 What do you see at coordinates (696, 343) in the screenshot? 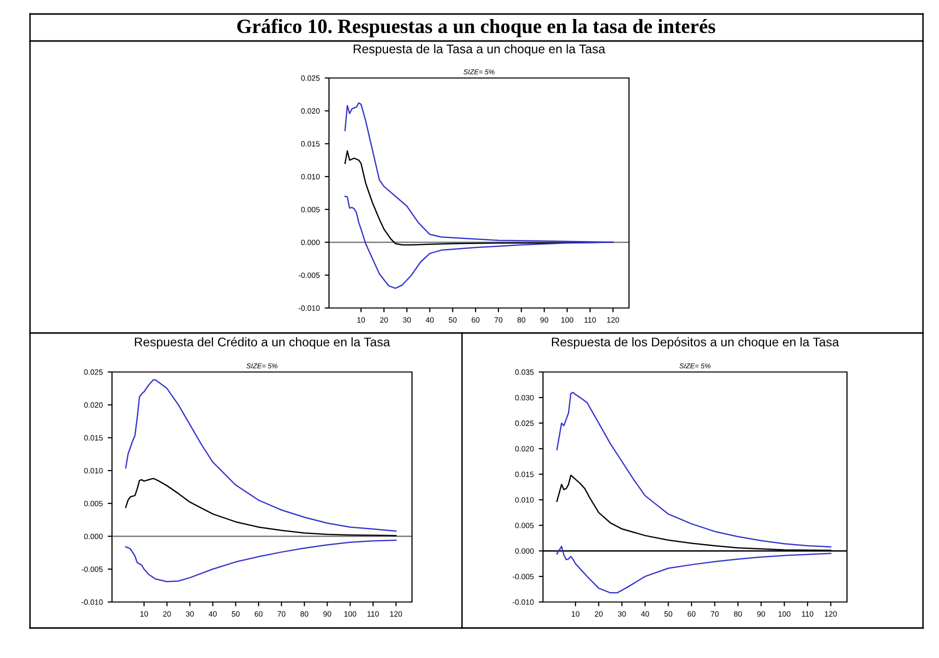
I see `chart-title: Respuesta de los Depósitos a un choque en la Tasa` at bounding box center [696, 343].